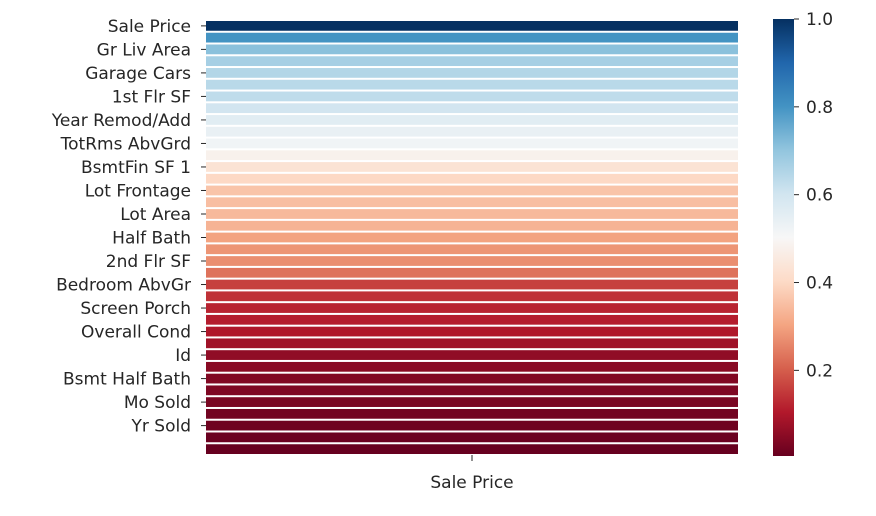 This screenshot has width=876, height=516. Describe the element at coordinates (151, 97) in the screenshot. I see `y-tick-label: 1st Flr SF` at that location.